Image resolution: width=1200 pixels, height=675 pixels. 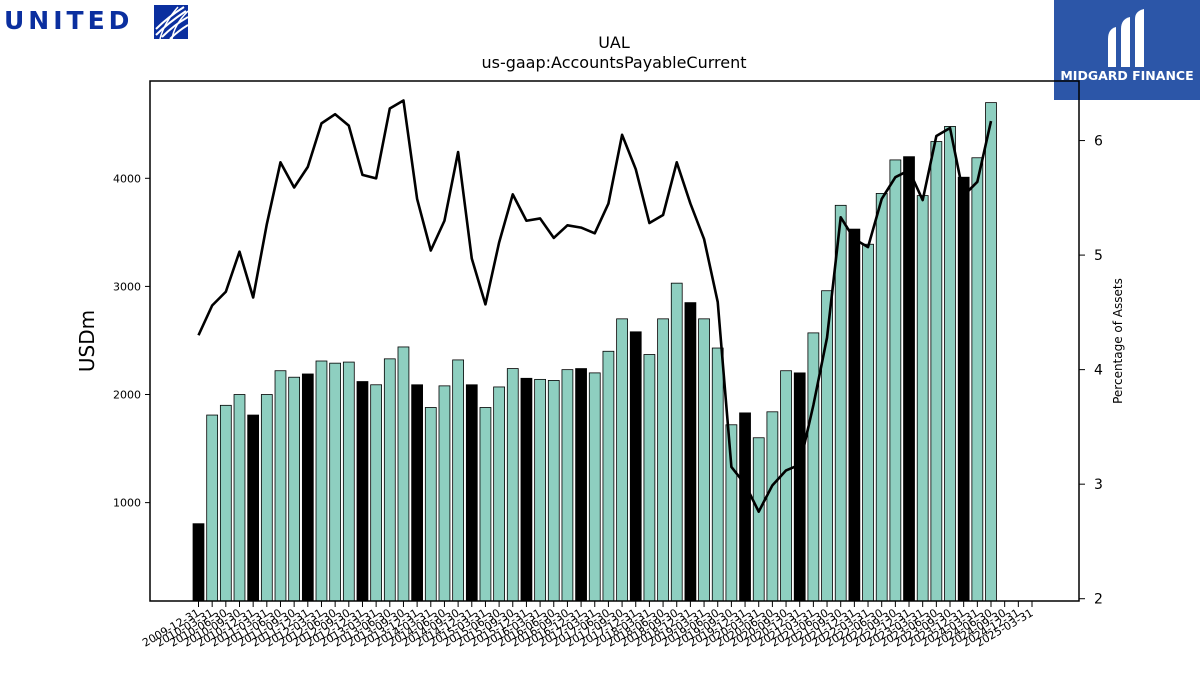 I want to click on y-tick-label: 4000, so click(x=127, y=178).